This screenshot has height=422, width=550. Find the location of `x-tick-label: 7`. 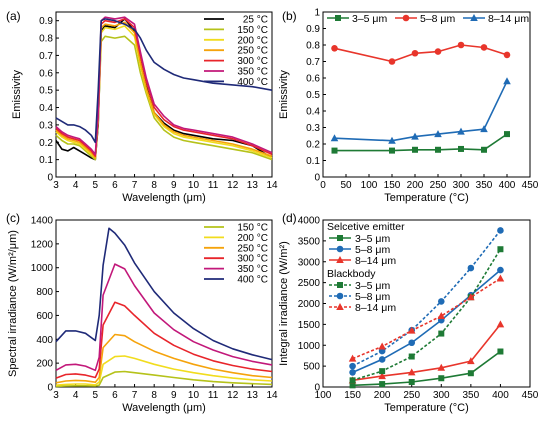

x-tick-label: 7 is located at coordinates (135, 395).